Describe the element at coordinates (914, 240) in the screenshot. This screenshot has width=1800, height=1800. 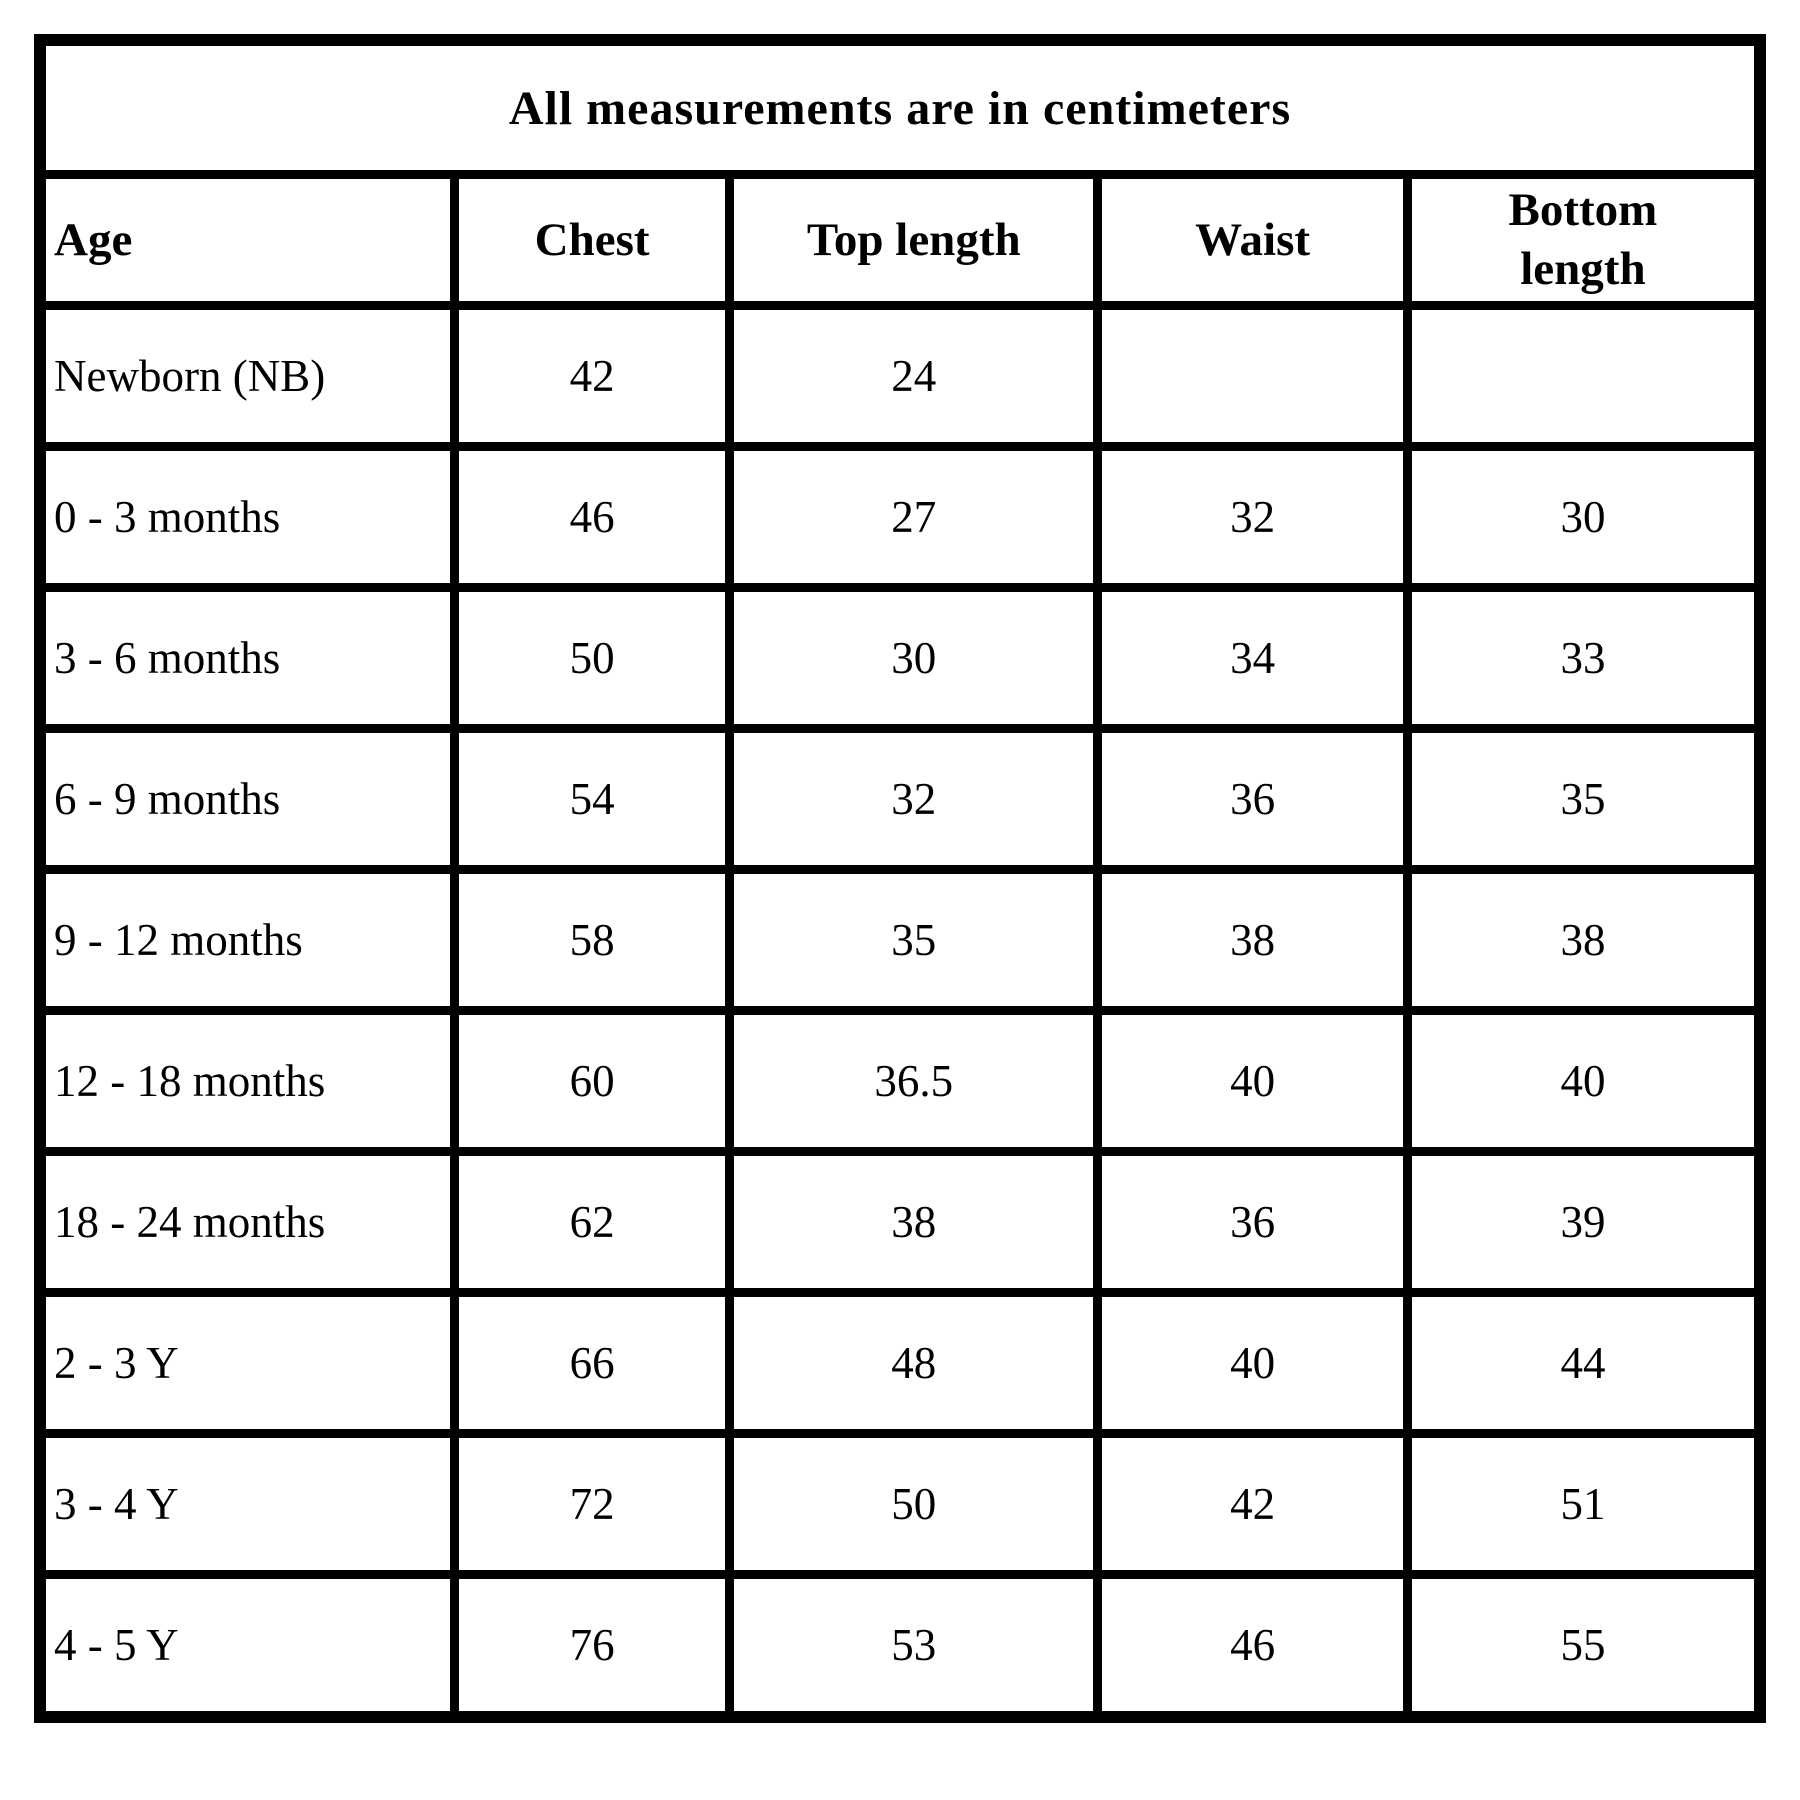
I see `column-header-top-length: Top length` at that location.